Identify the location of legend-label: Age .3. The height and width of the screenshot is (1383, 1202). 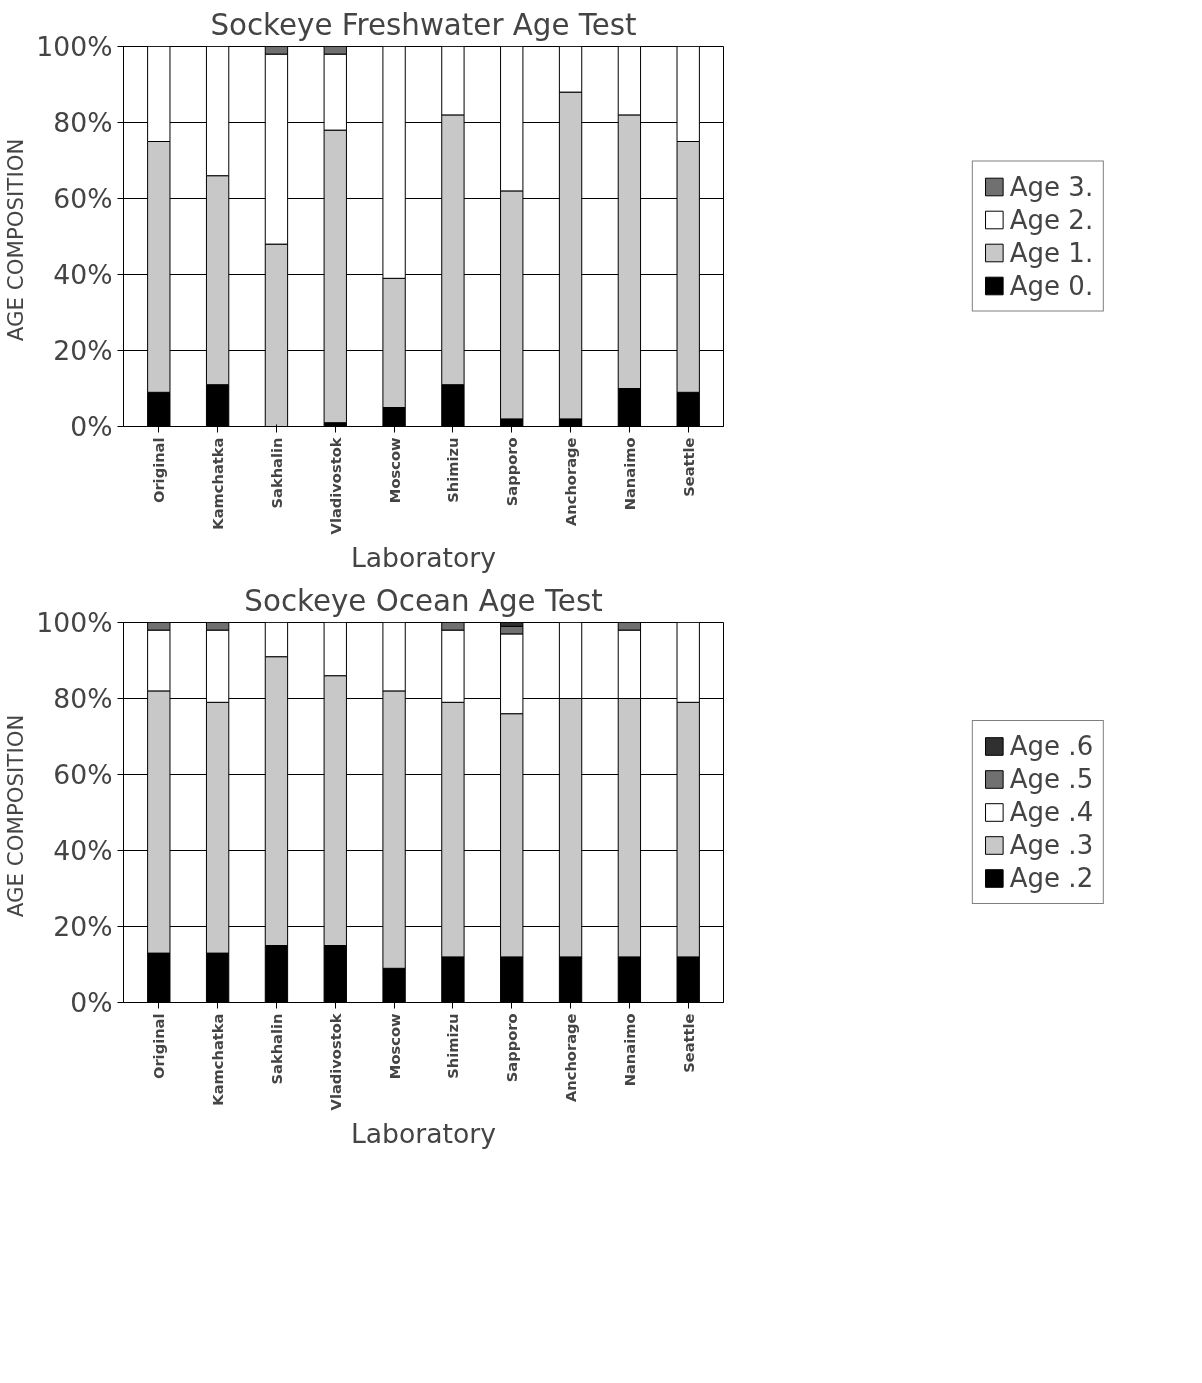
(1051, 845).